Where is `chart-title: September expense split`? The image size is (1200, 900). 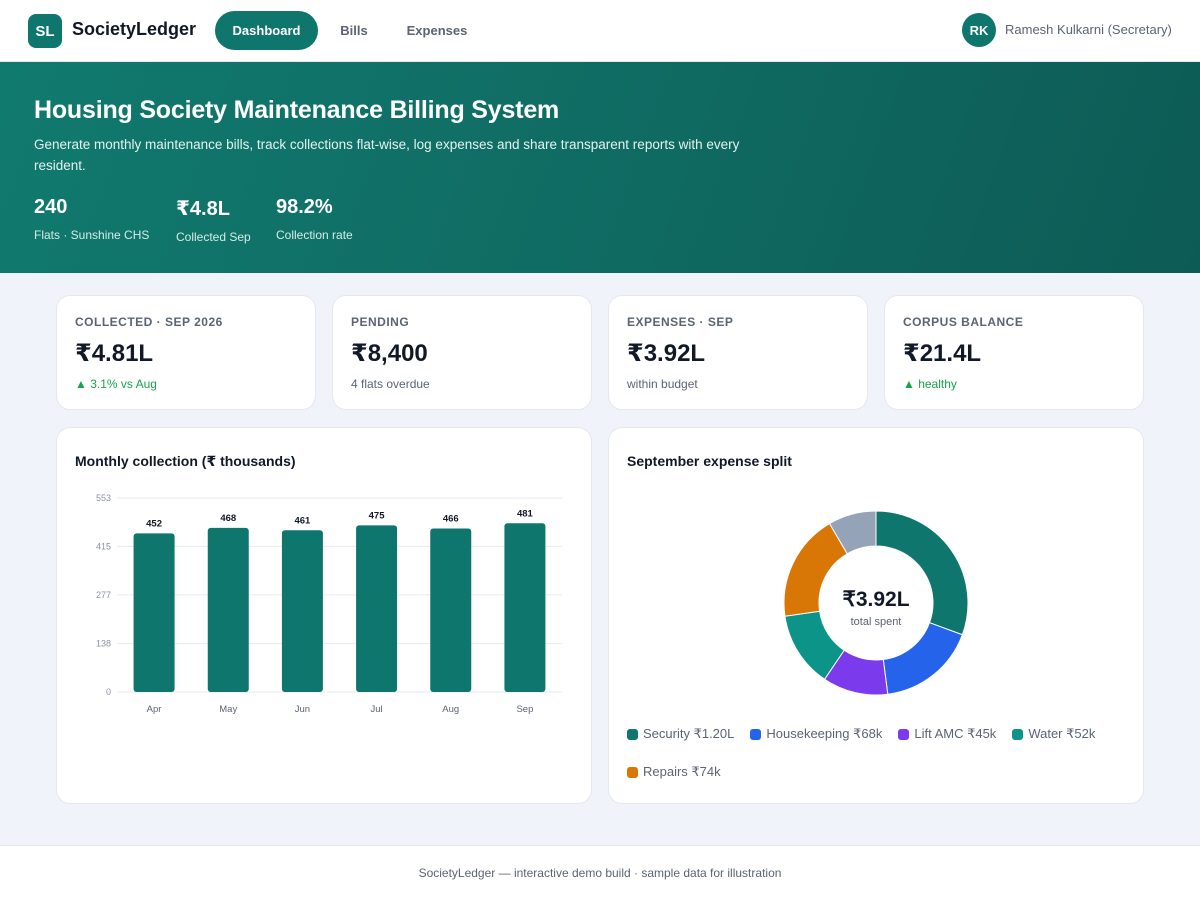 chart-title: September expense split is located at coordinates (709, 461).